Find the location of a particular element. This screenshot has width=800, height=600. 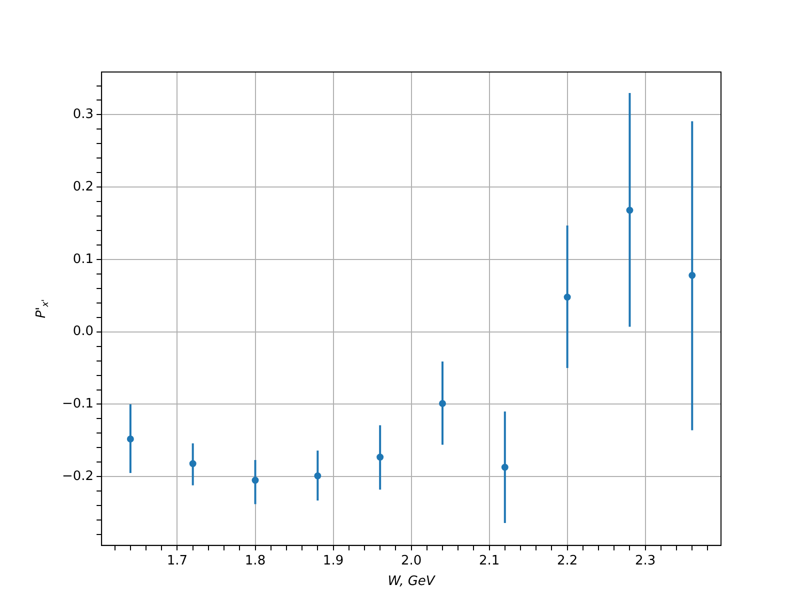

x-tick-label: 1.8 is located at coordinates (255, 561).